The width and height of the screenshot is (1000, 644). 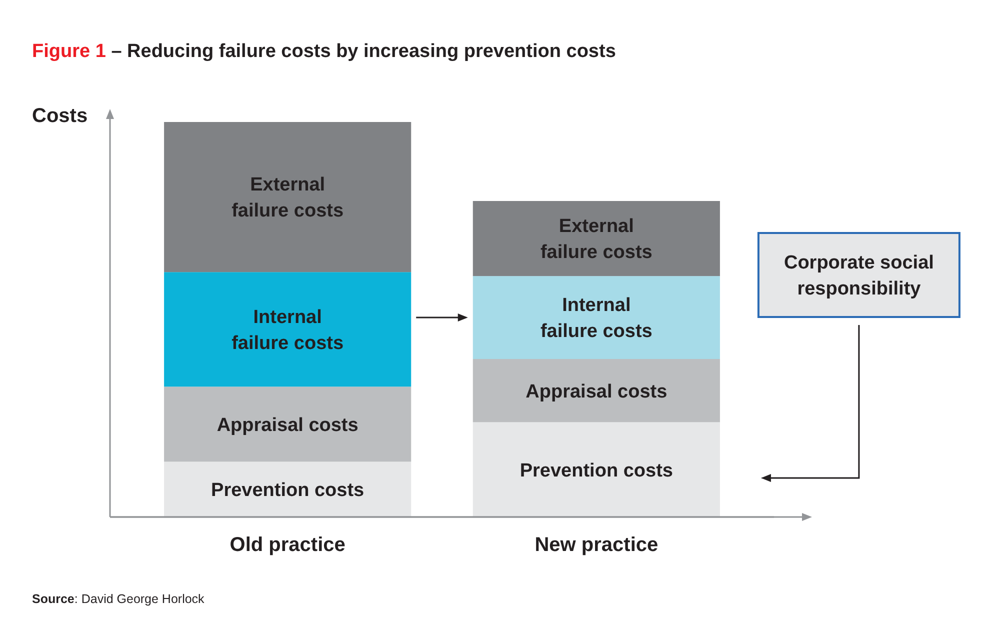 I want to click on text: External failure costs, so click(x=288, y=198).